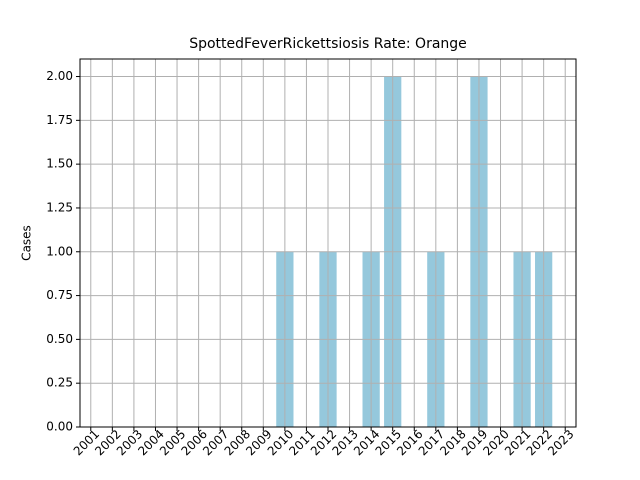 The height and width of the screenshot is (480, 640). Describe the element at coordinates (59, 120) in the screenshot. I see `y-tick-label: 1.75` at that location.